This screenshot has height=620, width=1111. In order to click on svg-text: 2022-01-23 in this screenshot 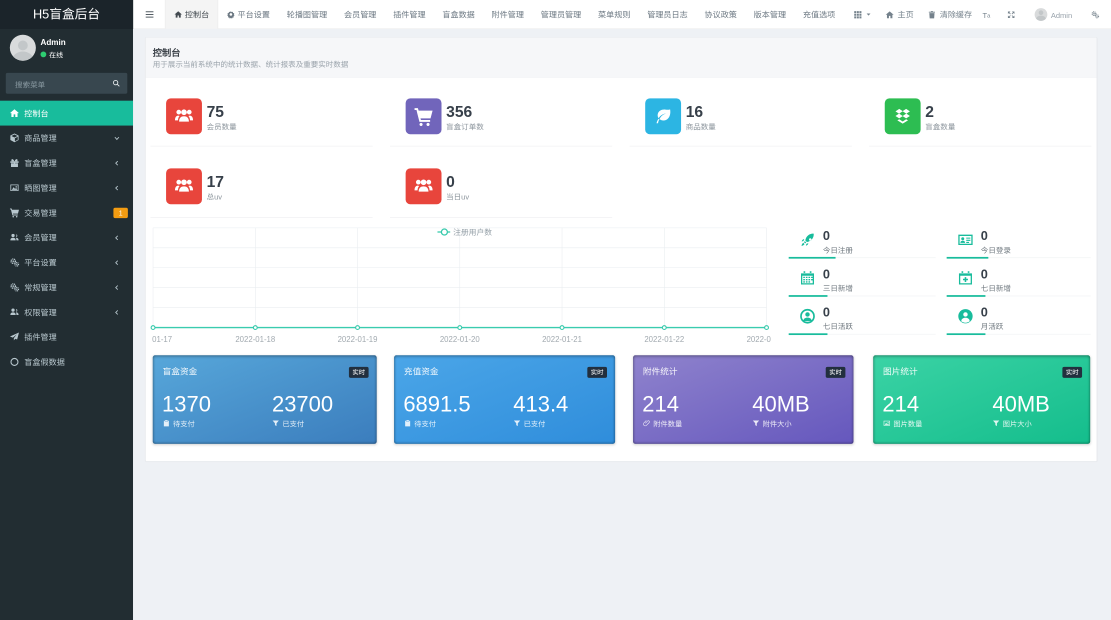, I will do `click(759, 339)`.